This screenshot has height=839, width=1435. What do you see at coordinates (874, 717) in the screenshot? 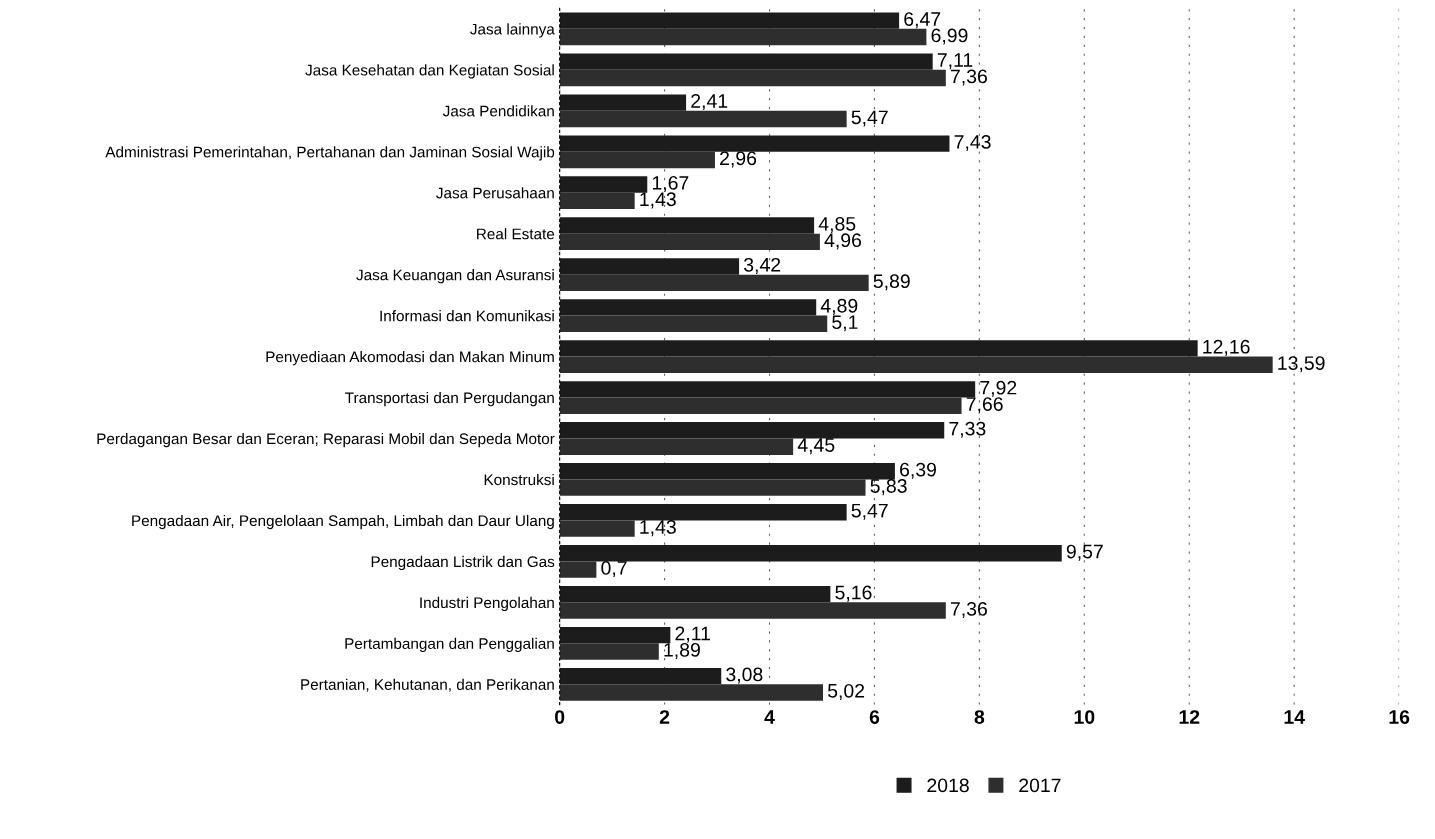
I see `x-tick-label: 6` at bounding box center [874, 717].